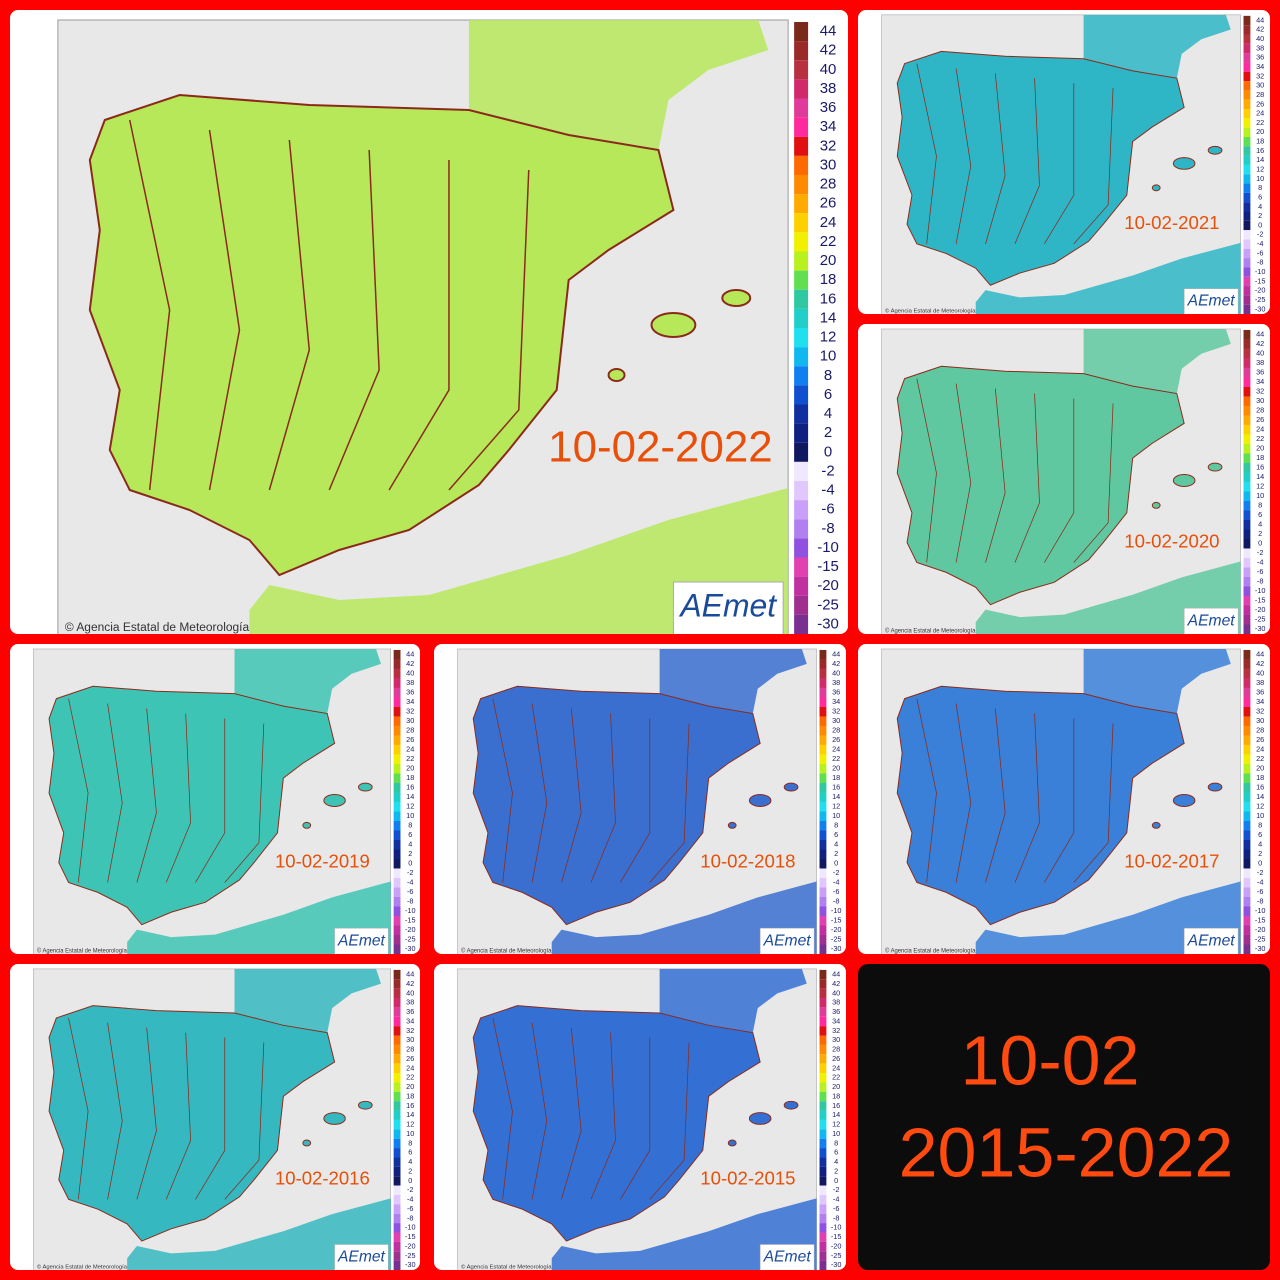 This screenshot has width=1280, height=1280. I want to click on legend-label: 36, so click(1260, 57).